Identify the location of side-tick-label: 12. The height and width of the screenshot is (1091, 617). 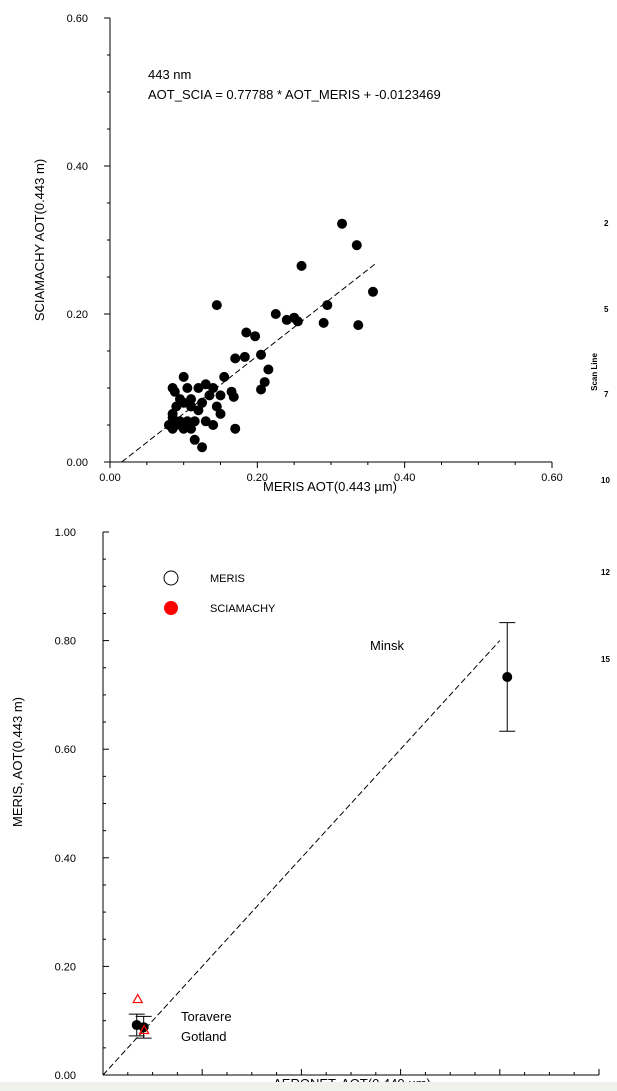
(605, 572).